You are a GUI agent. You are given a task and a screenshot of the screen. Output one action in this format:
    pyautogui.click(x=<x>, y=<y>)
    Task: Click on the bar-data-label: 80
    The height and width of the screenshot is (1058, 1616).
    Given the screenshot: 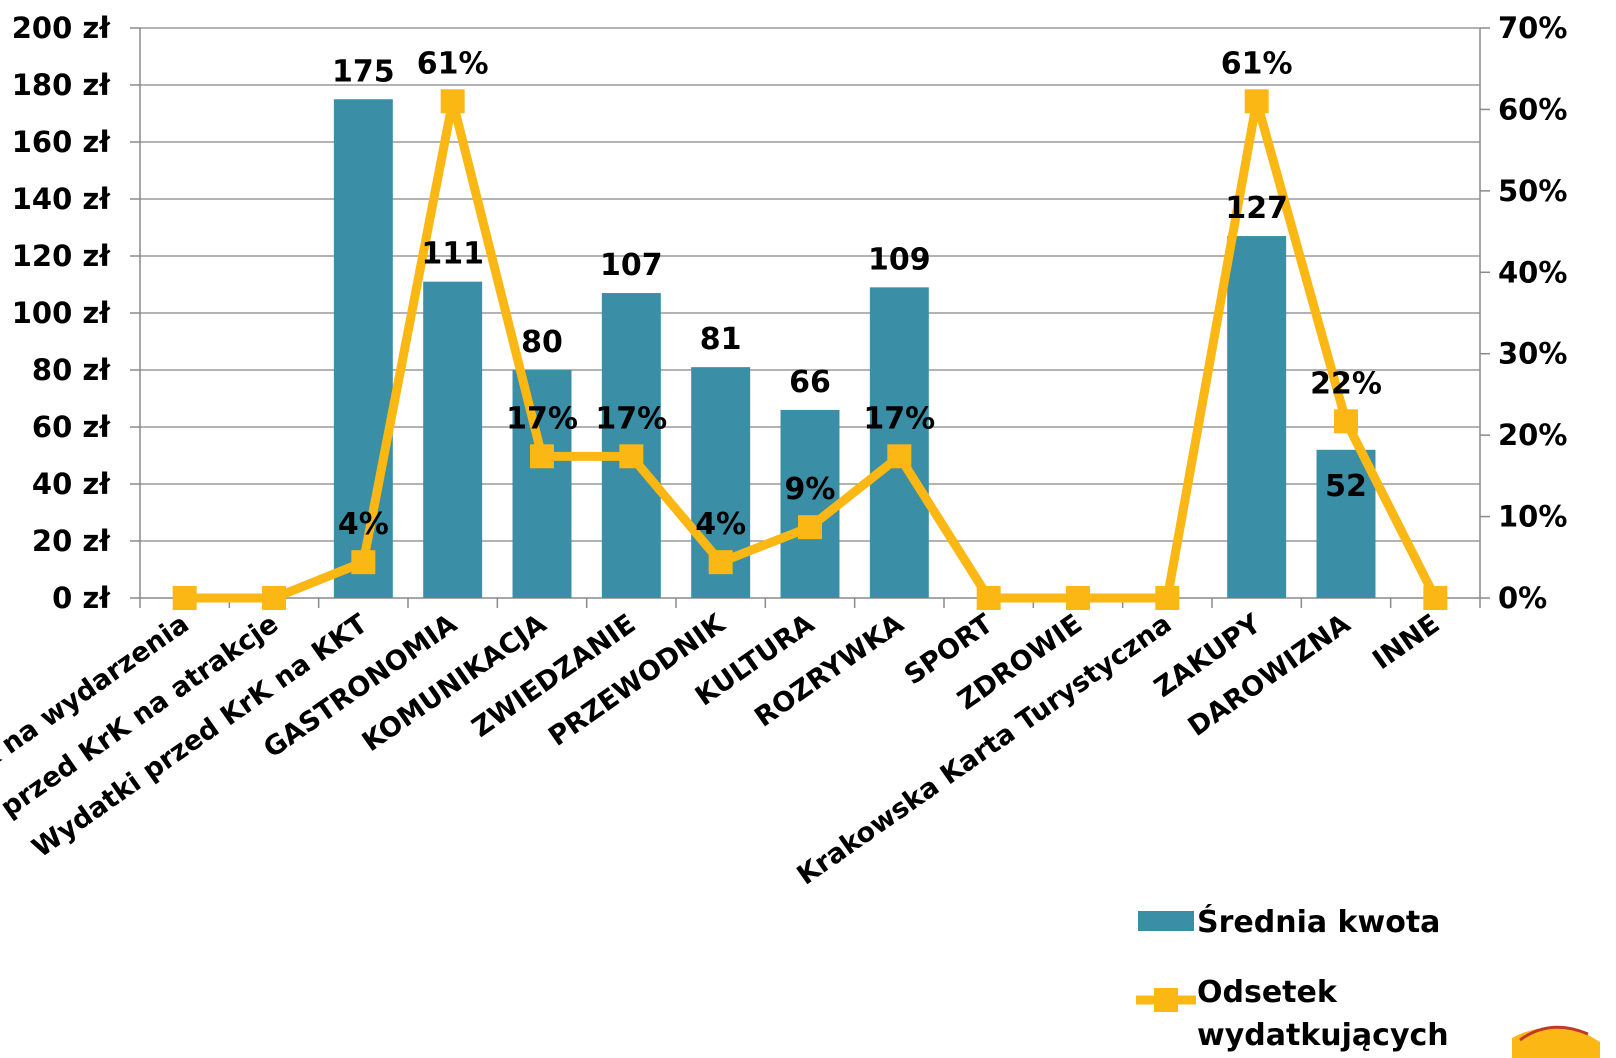 What is the action you would take?
    pyautogui.click(x=542, y=342)
    